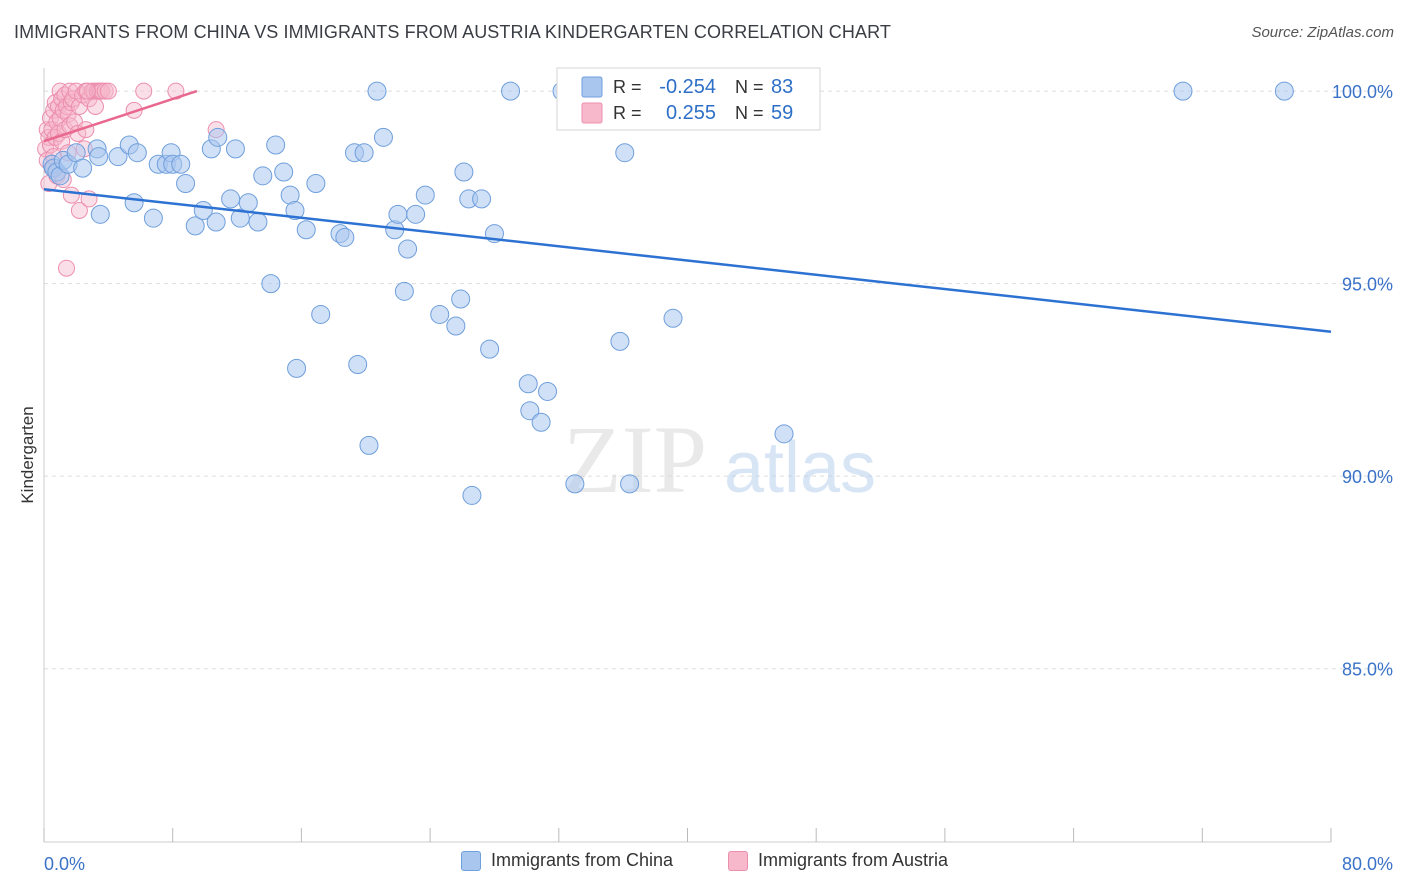 The height and width of the screenshot is (892, 1406). What do you see at coordinates (582, 860) in the screenshot?
I see `legend-china-label: Immigrants from China` at bounding box center [582, 860].